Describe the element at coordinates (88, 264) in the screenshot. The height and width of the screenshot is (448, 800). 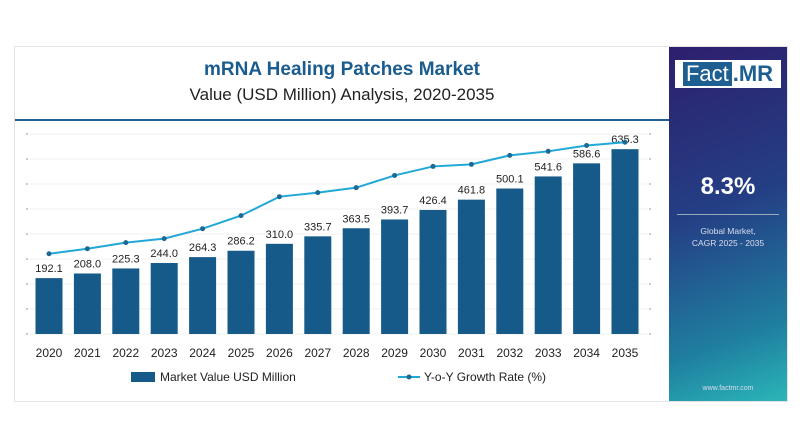
I see `data-label: 208.0` at that location.